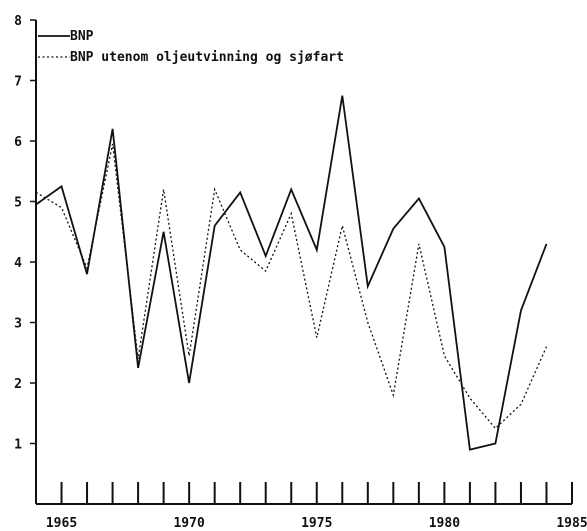 This screenshot has height=531, width=587. I want to click on y-tick-label-2: 2, so click(18, 384).